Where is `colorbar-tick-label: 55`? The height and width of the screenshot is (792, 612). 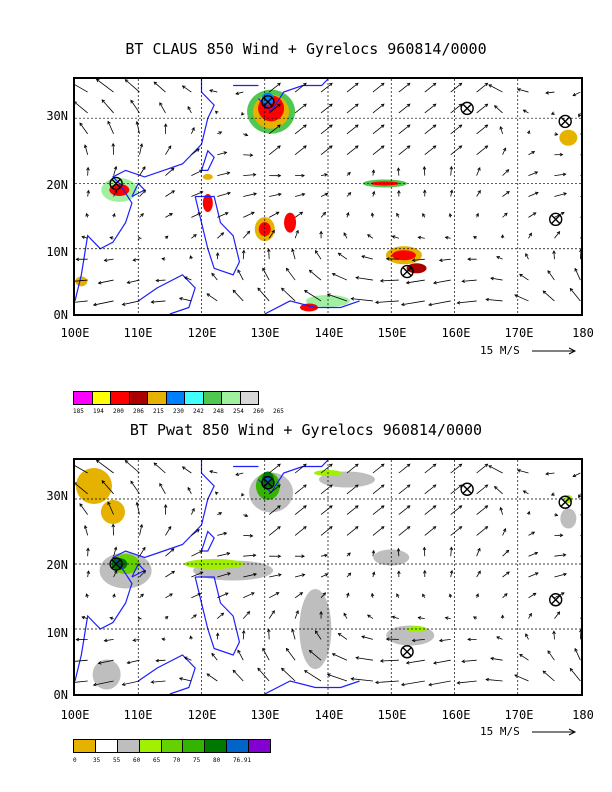
colorbar-tick-label: 55 is located at coordinates (117, 760).